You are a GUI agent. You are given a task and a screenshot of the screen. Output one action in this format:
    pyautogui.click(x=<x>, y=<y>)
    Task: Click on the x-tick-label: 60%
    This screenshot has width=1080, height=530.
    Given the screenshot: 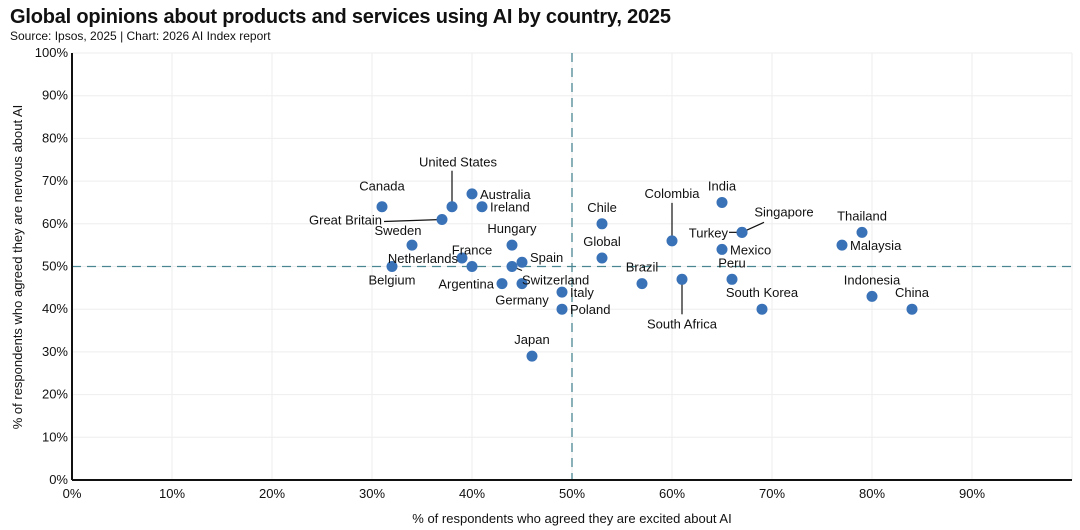 What is the action you would take?
    pyautogui.click(x=672, y=493)
    